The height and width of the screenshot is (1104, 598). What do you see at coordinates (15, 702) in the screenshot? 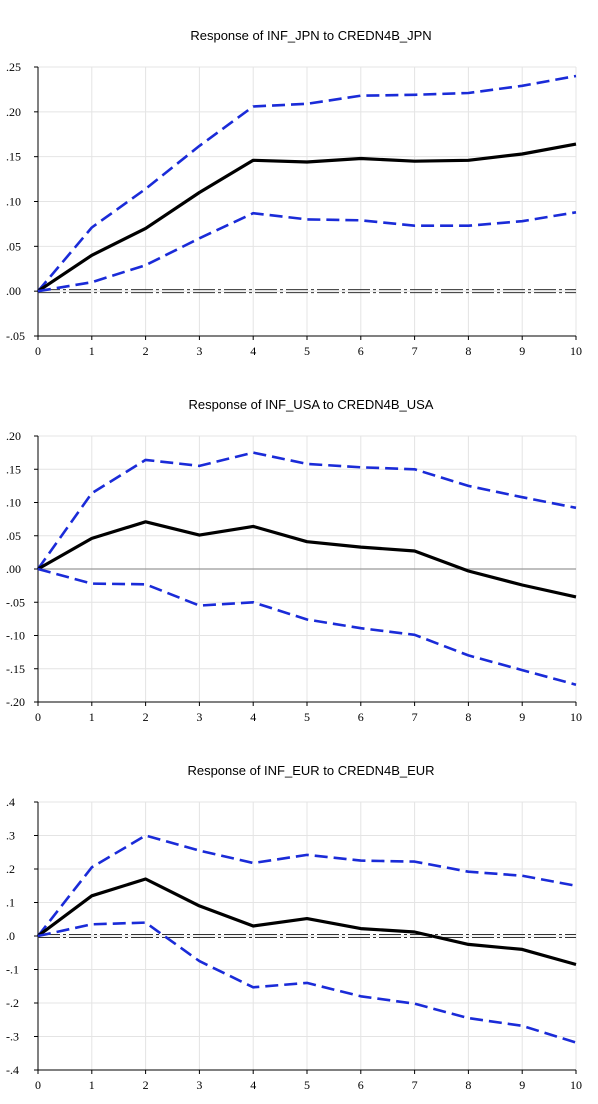
I see `y-tick-label: -.20` at bounding box center [15, 702].